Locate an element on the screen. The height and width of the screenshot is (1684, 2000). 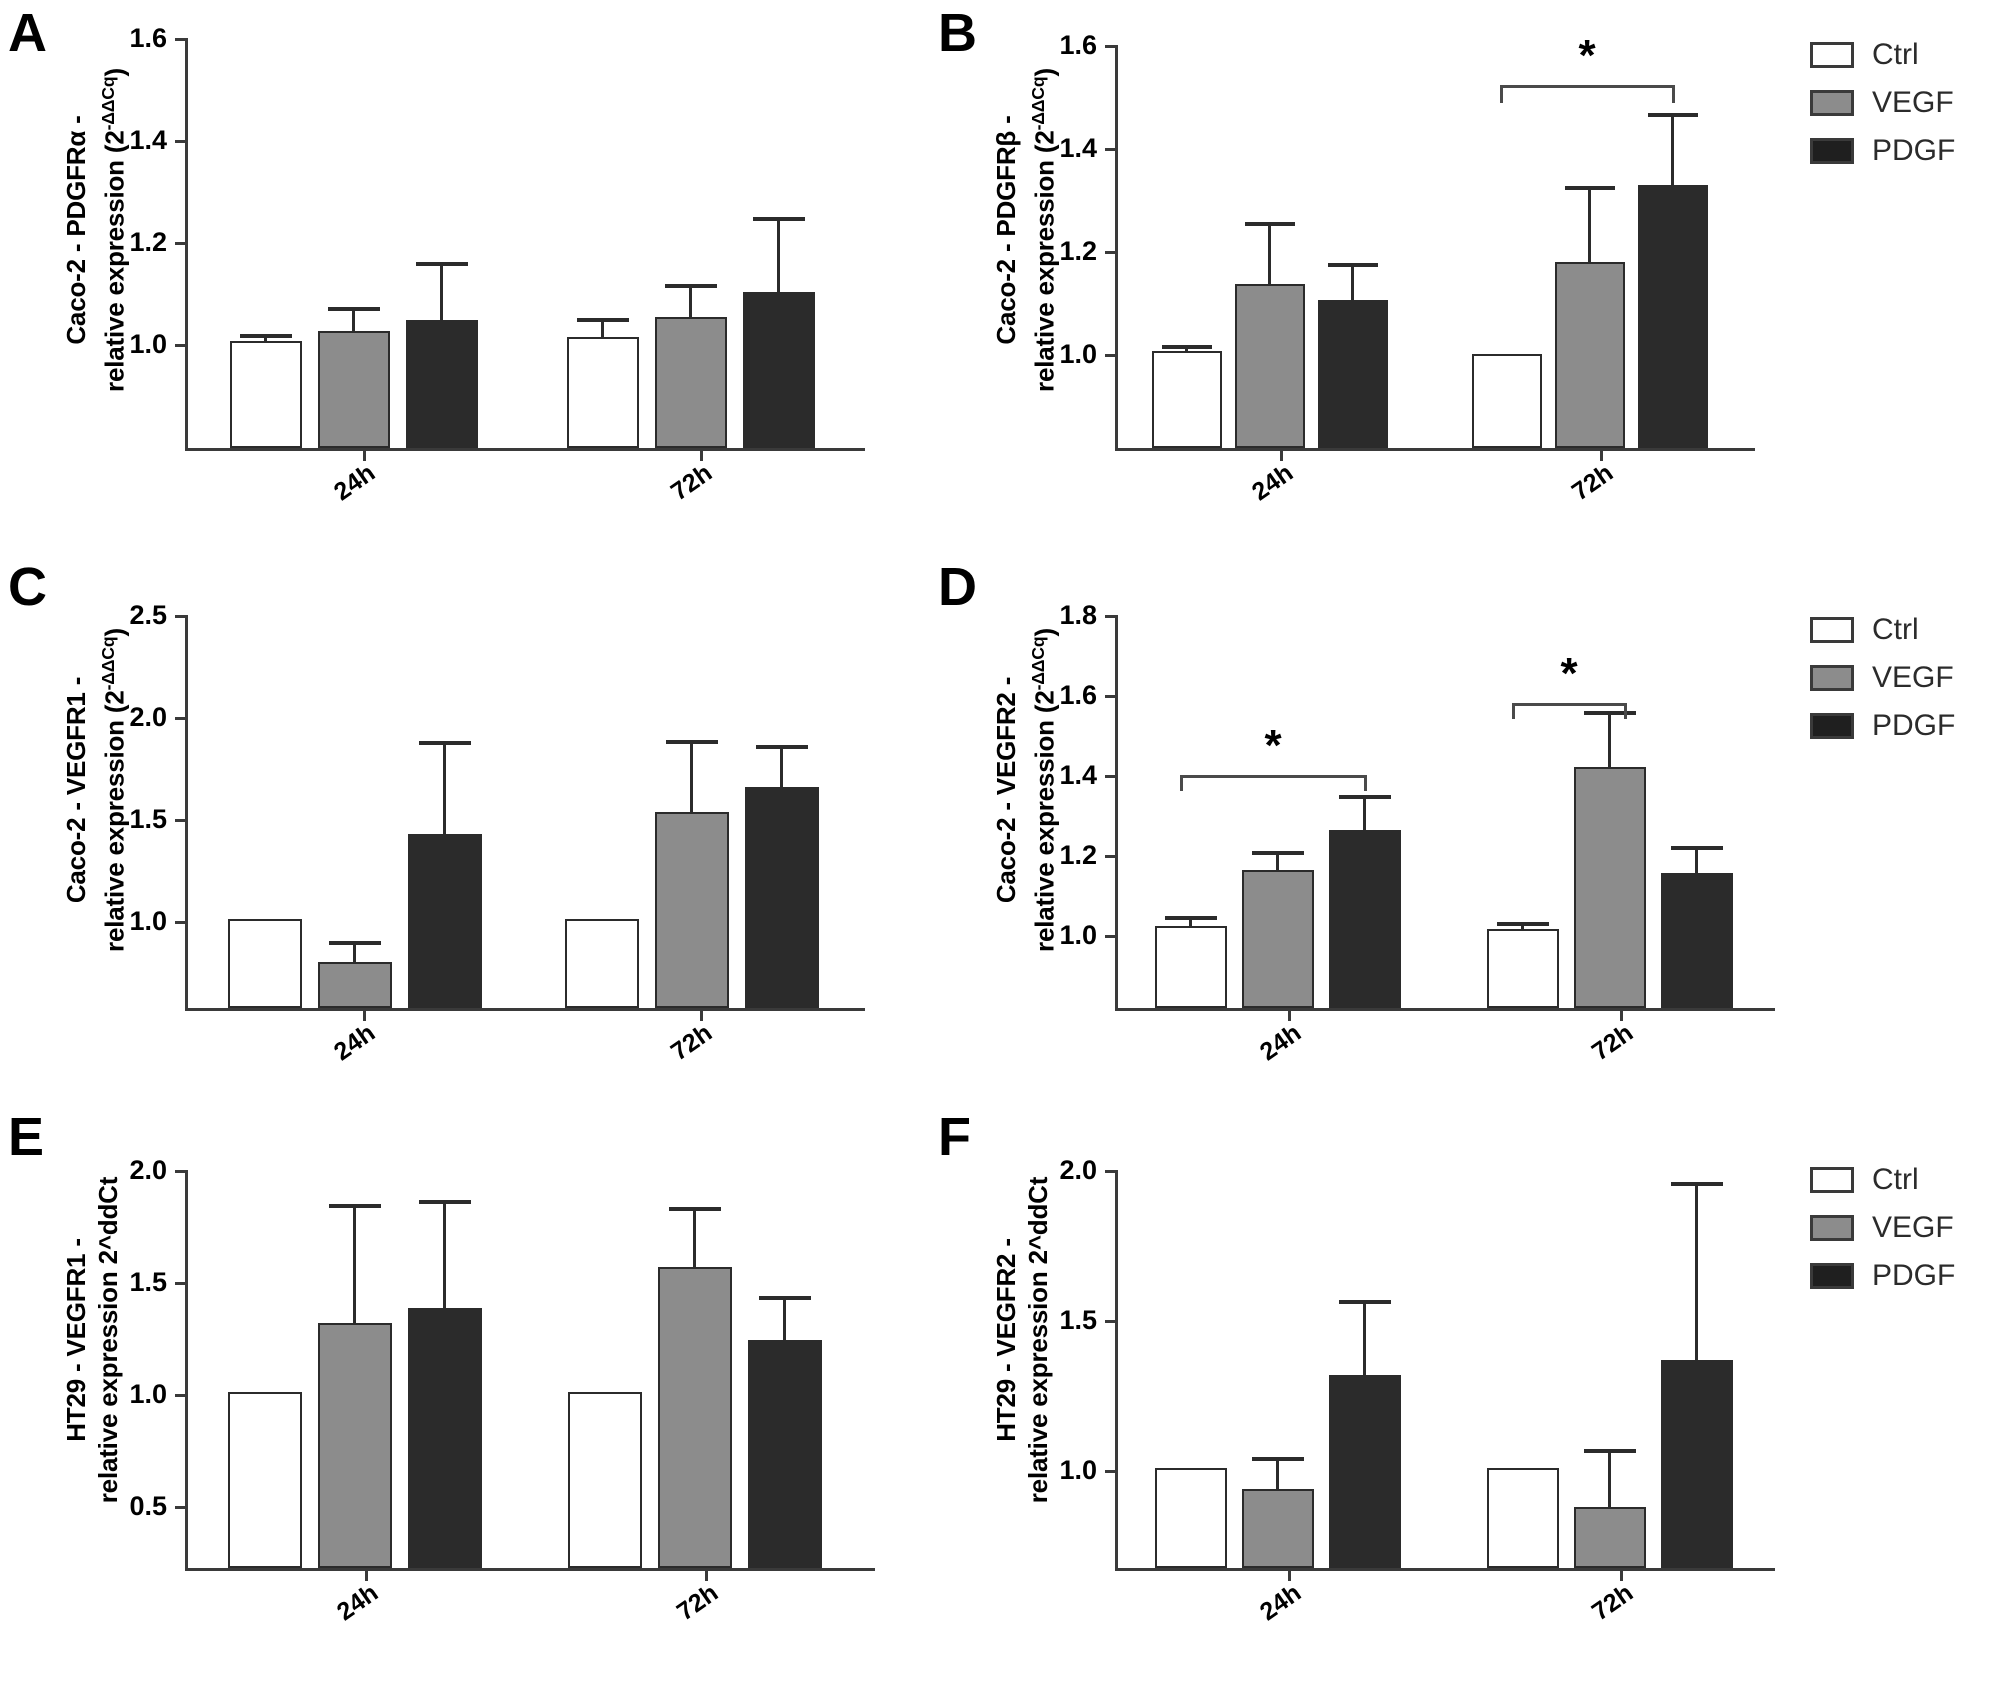
panel-d-errcap-72h-ctrl is located at coordinates (1523, 924).